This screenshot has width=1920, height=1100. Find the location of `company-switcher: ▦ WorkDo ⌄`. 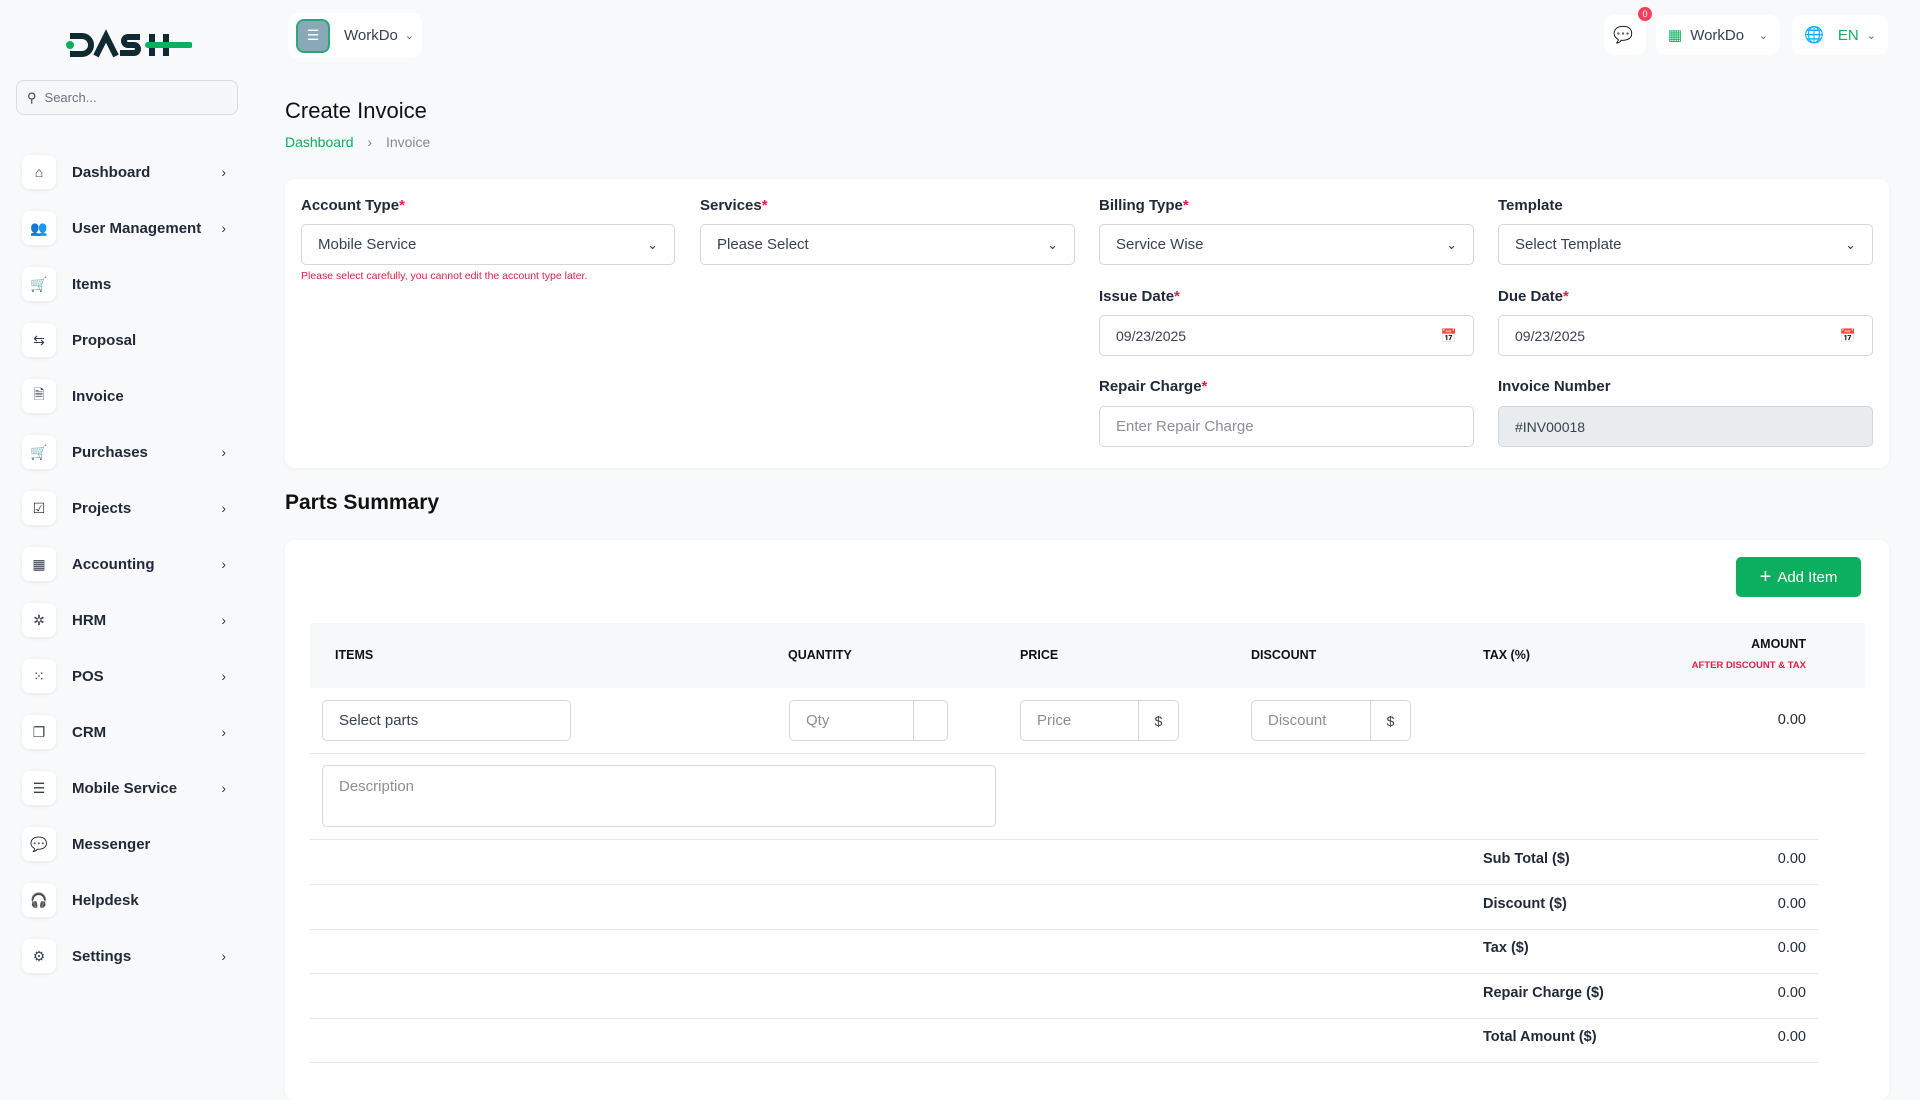

company-switcher: ▦ WorkDo ⌄ is located at coordinates (1718, 35).